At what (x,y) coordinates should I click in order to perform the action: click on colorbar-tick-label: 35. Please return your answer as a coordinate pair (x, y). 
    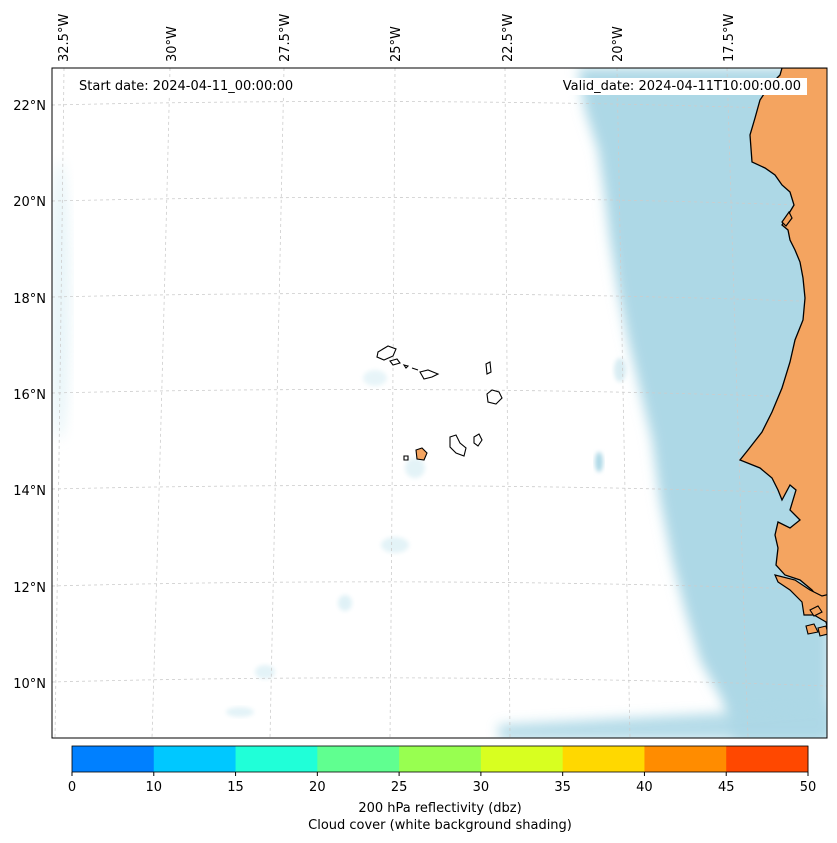
    Looking at the image, I should click on (562, 787).